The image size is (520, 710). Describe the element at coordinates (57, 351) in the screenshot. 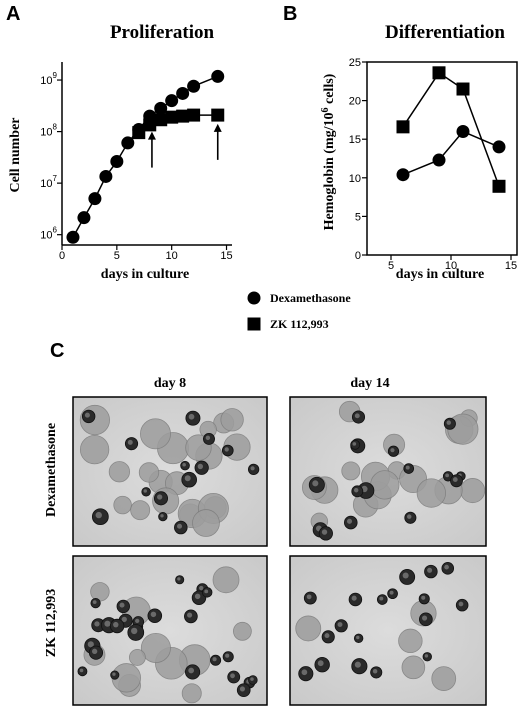

I see `panel-c-letter: C` at that location.